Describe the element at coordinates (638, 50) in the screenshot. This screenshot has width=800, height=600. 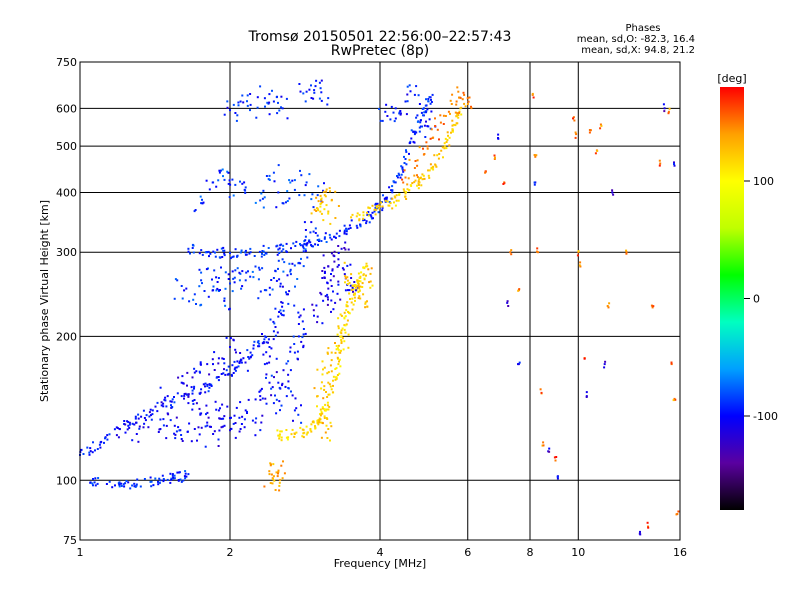
I see `stats-x-mode: mean, sd,X: 94.8, 21.2` at that location.